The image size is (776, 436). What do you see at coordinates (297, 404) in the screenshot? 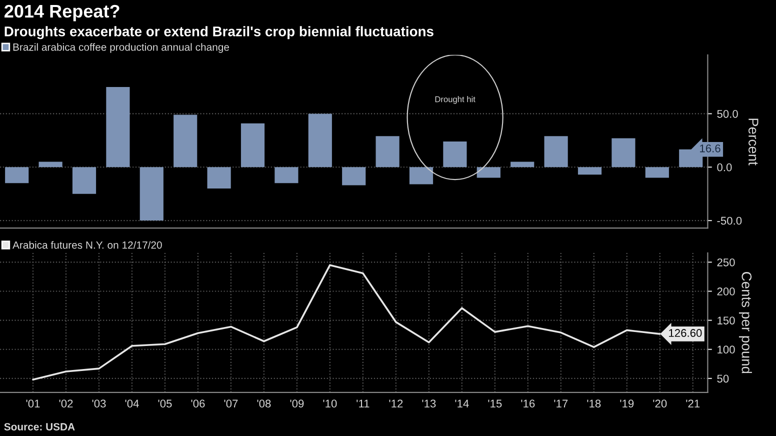
I see `x-tick-label: '09` at bounding box center [297, 404].